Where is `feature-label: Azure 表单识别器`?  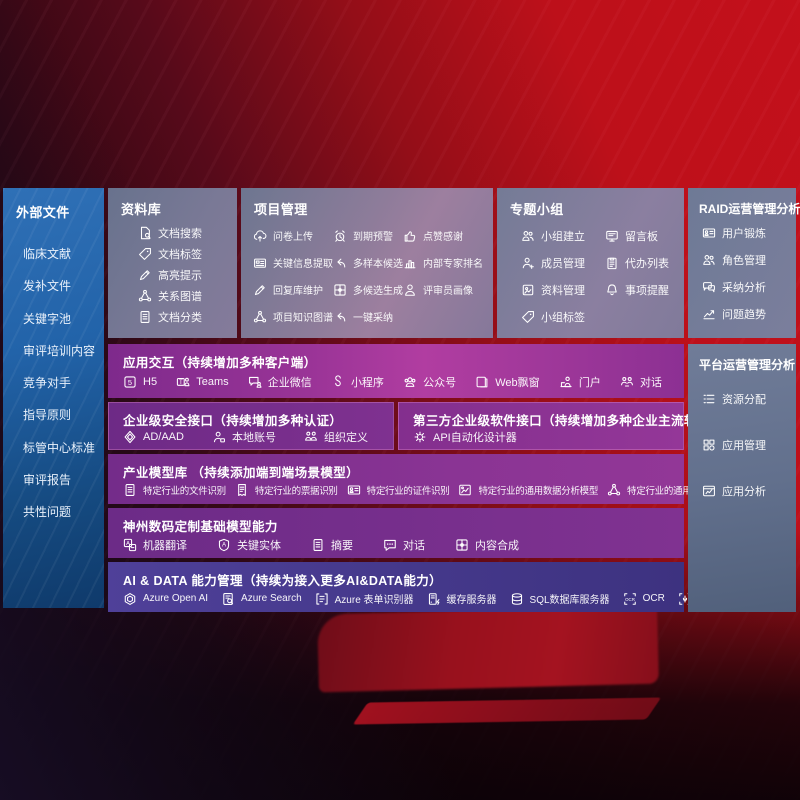
feature-label: Azure 表单识别器 is located at coordinates (374, 600).